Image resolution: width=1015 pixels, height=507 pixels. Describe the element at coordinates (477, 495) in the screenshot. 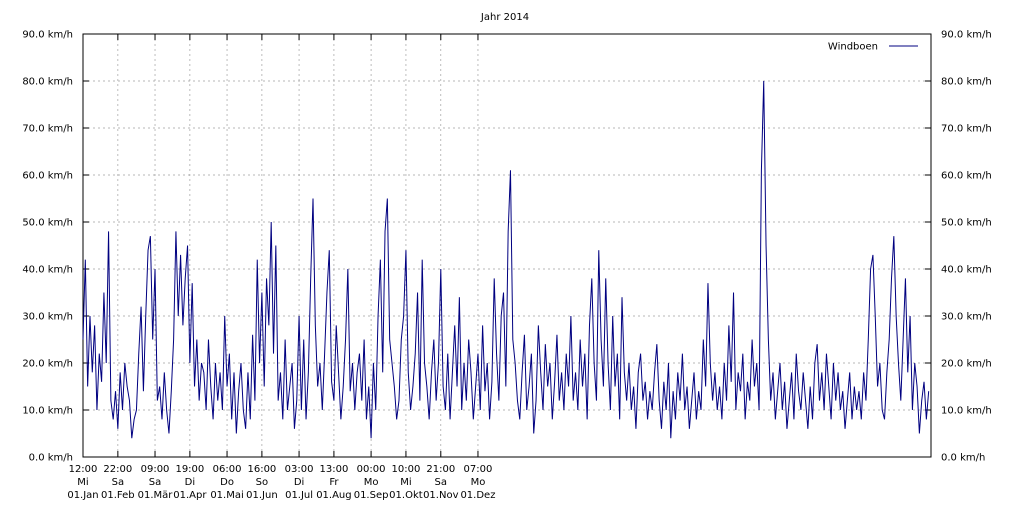

I see `x-tick-label: 01.Dez` at that location.